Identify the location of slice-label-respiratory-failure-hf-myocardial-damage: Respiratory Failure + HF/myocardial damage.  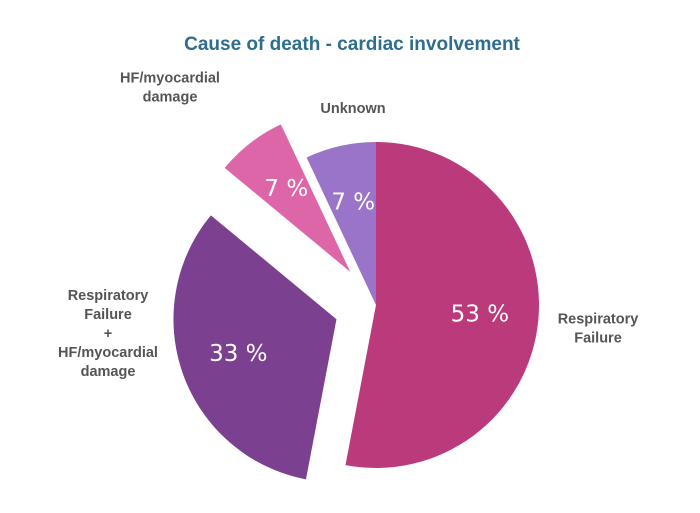
(108, 334).